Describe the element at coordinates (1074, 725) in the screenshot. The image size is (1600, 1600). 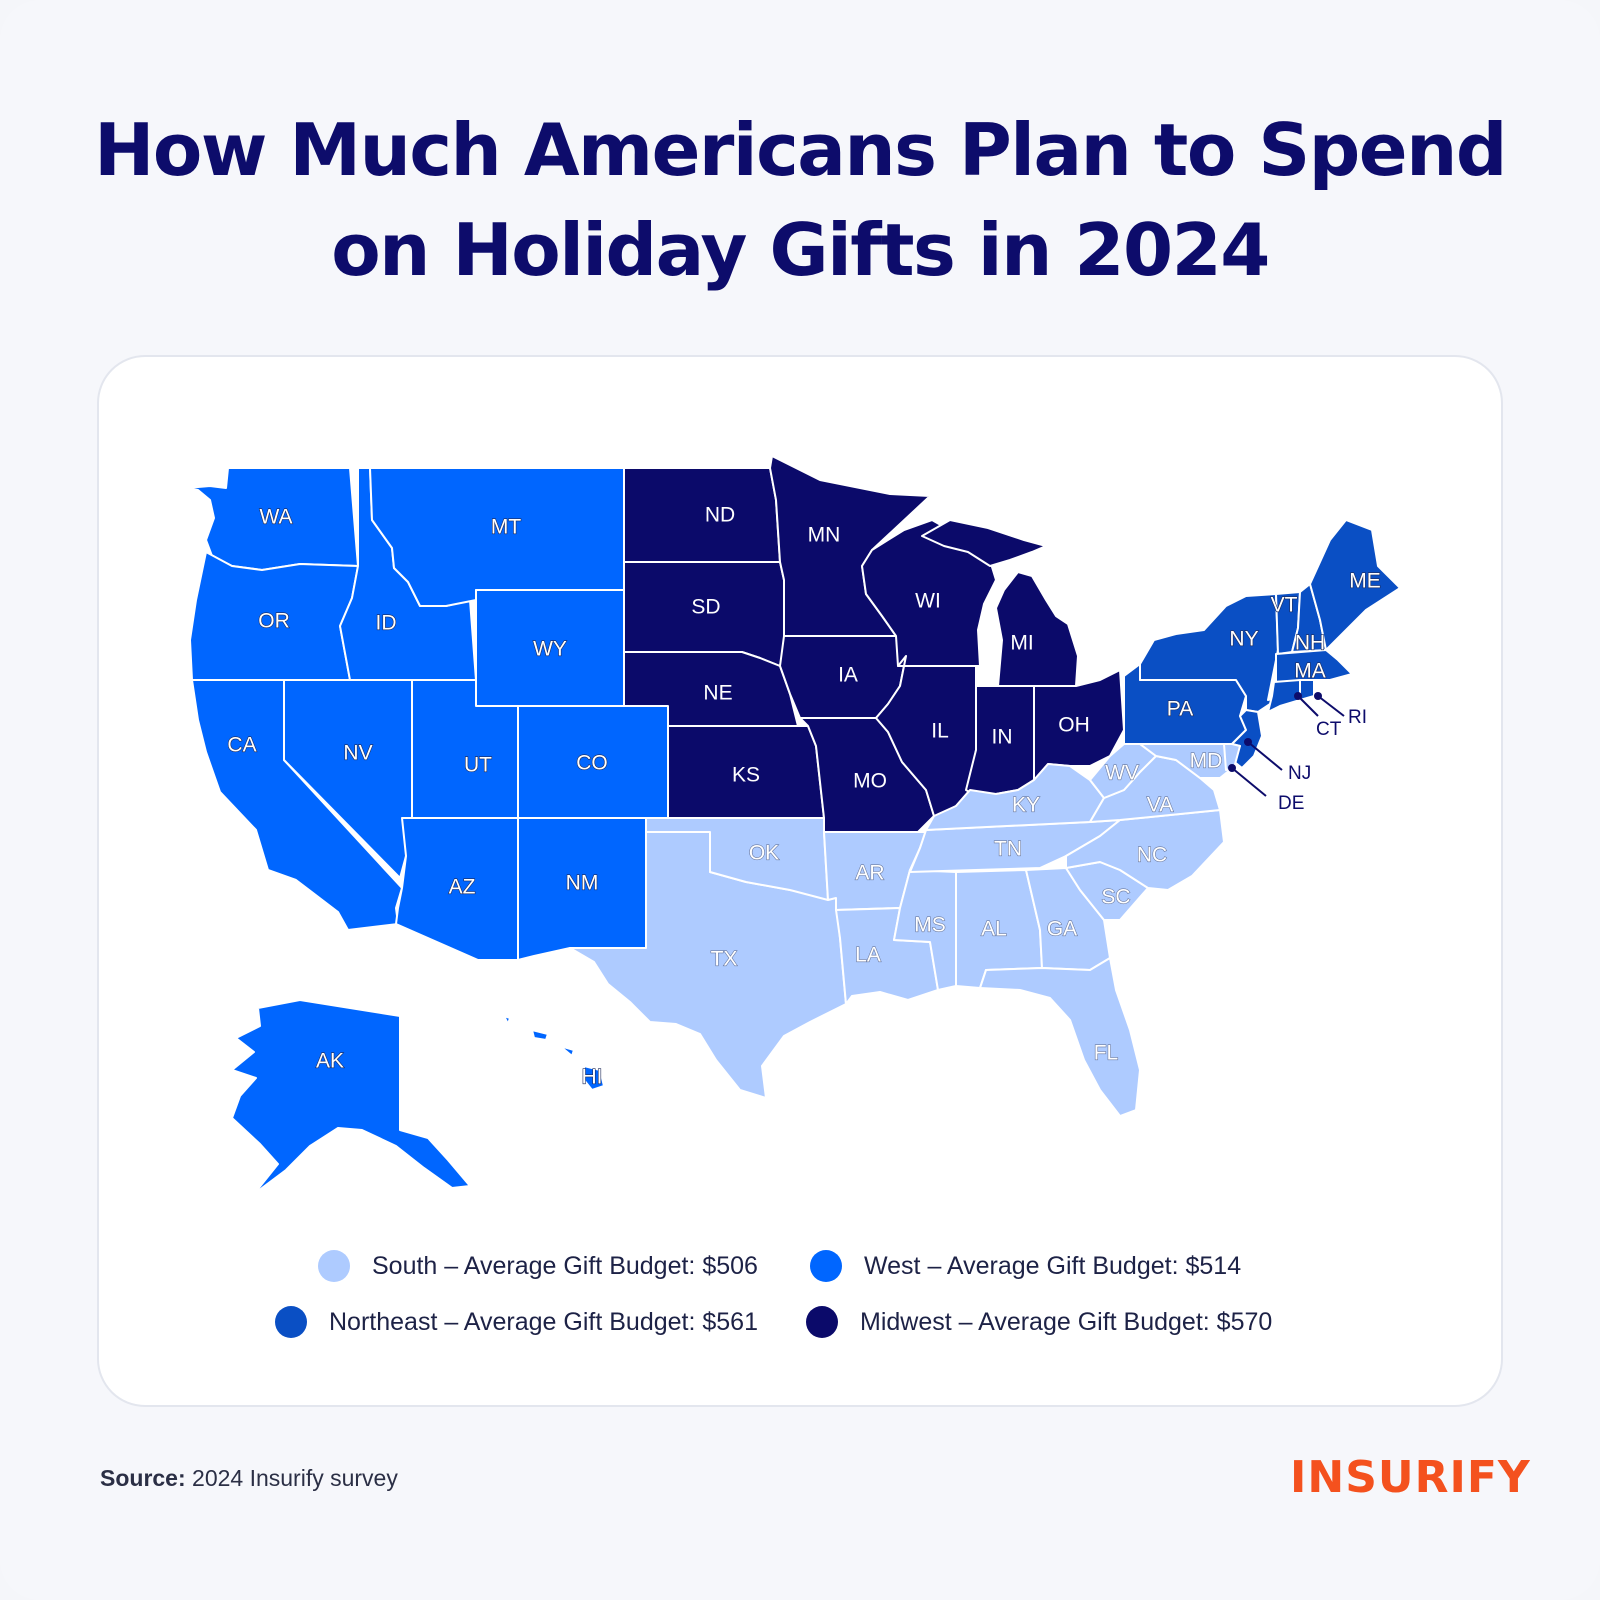
I see `label-OH: OH` at that location.